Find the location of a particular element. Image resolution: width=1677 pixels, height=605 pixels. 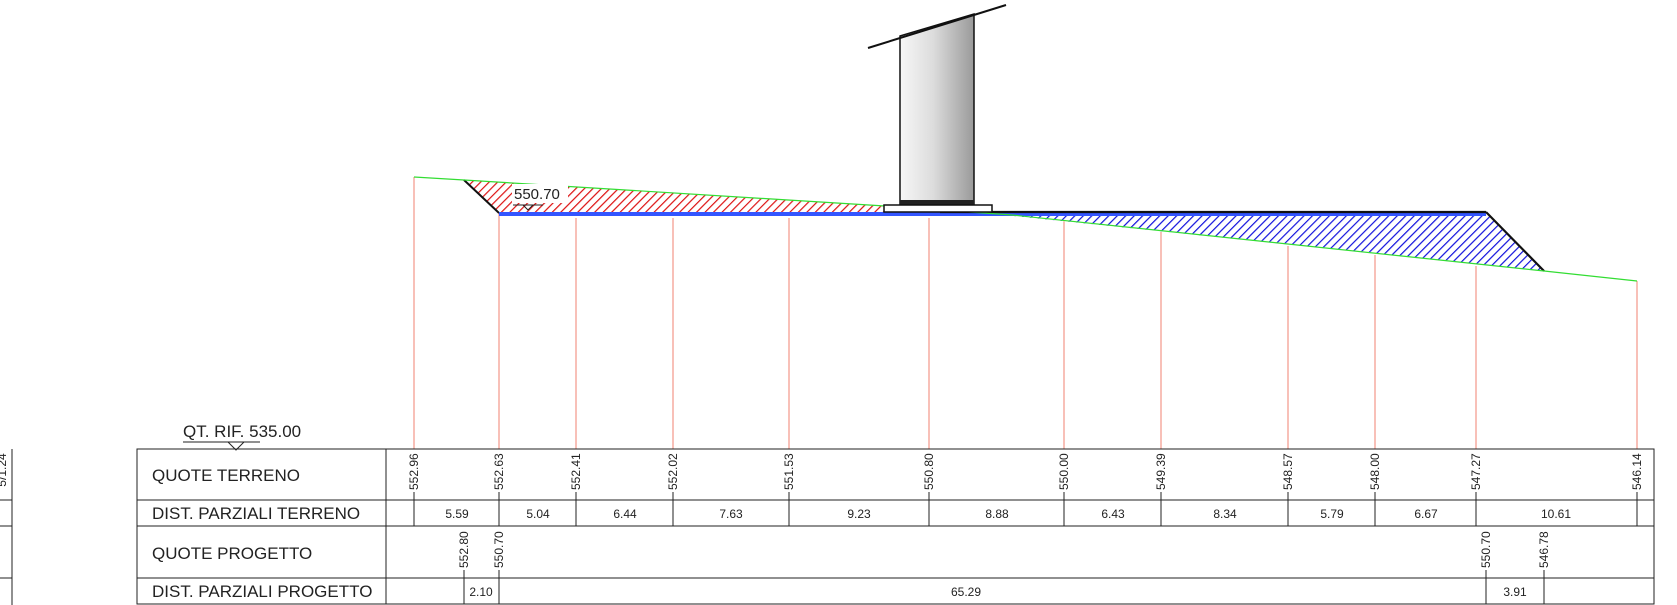

platform-elevation-value: 550.70 is located at coordinates (537, 194).